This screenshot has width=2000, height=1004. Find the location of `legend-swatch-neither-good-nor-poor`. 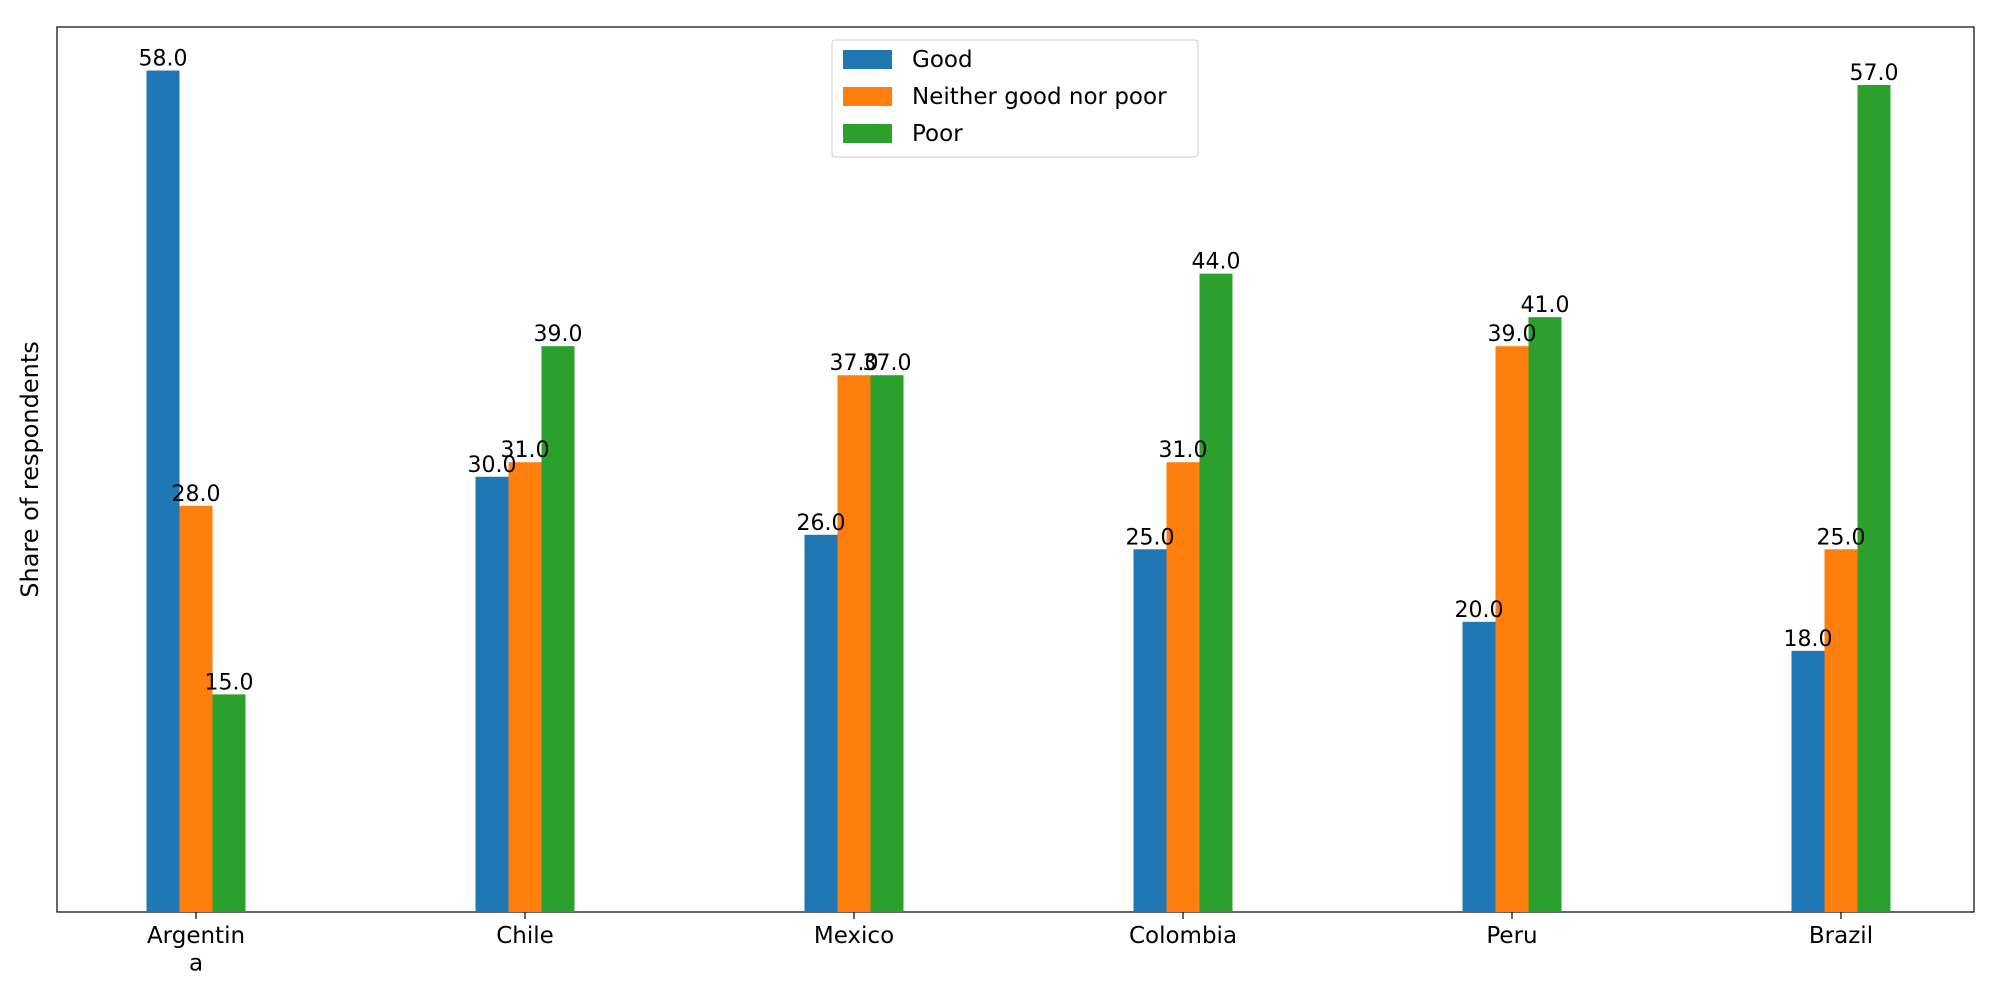

legend-swatch-neither-good-nor-poor is located at coordinates (867, 96).